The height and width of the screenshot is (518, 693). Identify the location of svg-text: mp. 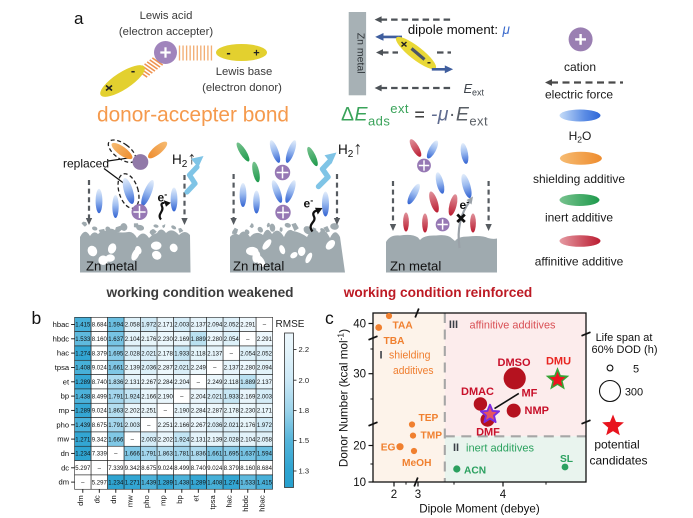
(162, 500).